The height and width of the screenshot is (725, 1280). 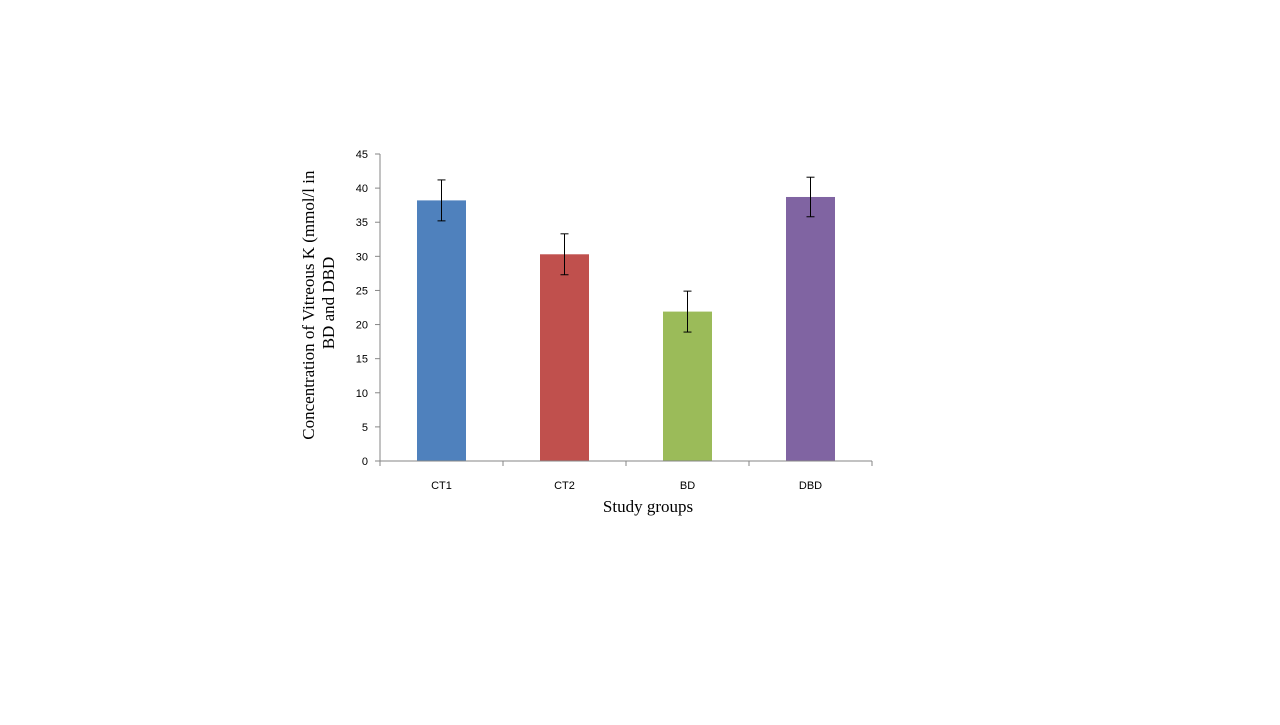 What do you see at coordinates (626, 254) in the screenshot?
I see `error-bars-layer` at bounding box center [626, 254].